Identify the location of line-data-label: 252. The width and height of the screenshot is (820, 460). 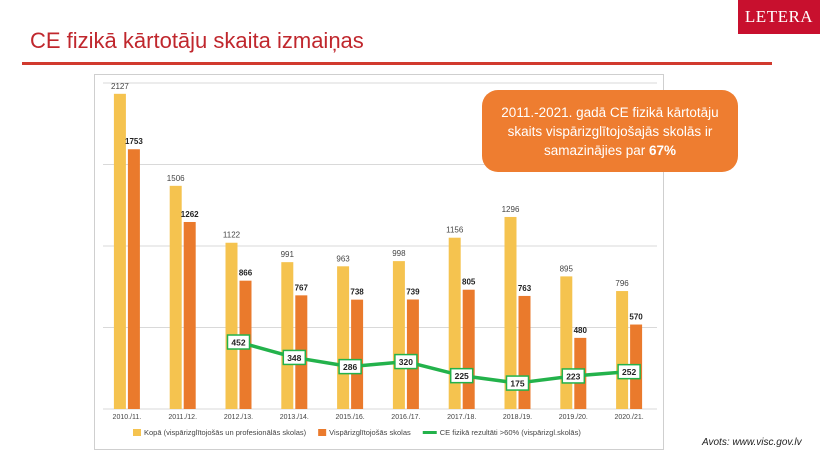
(629, 372).